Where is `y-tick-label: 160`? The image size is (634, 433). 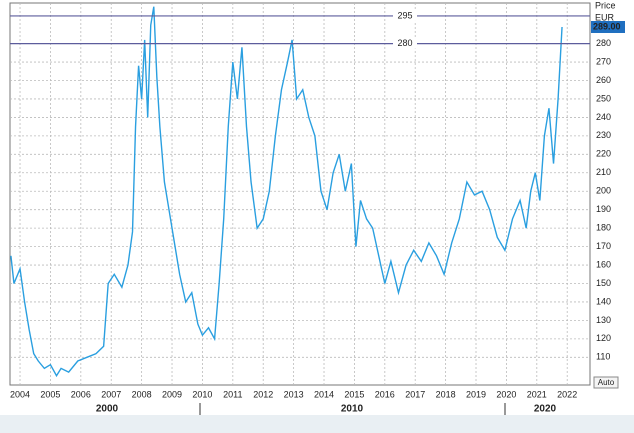
y-tick-label: 160 is located at coordinates (603, 264).